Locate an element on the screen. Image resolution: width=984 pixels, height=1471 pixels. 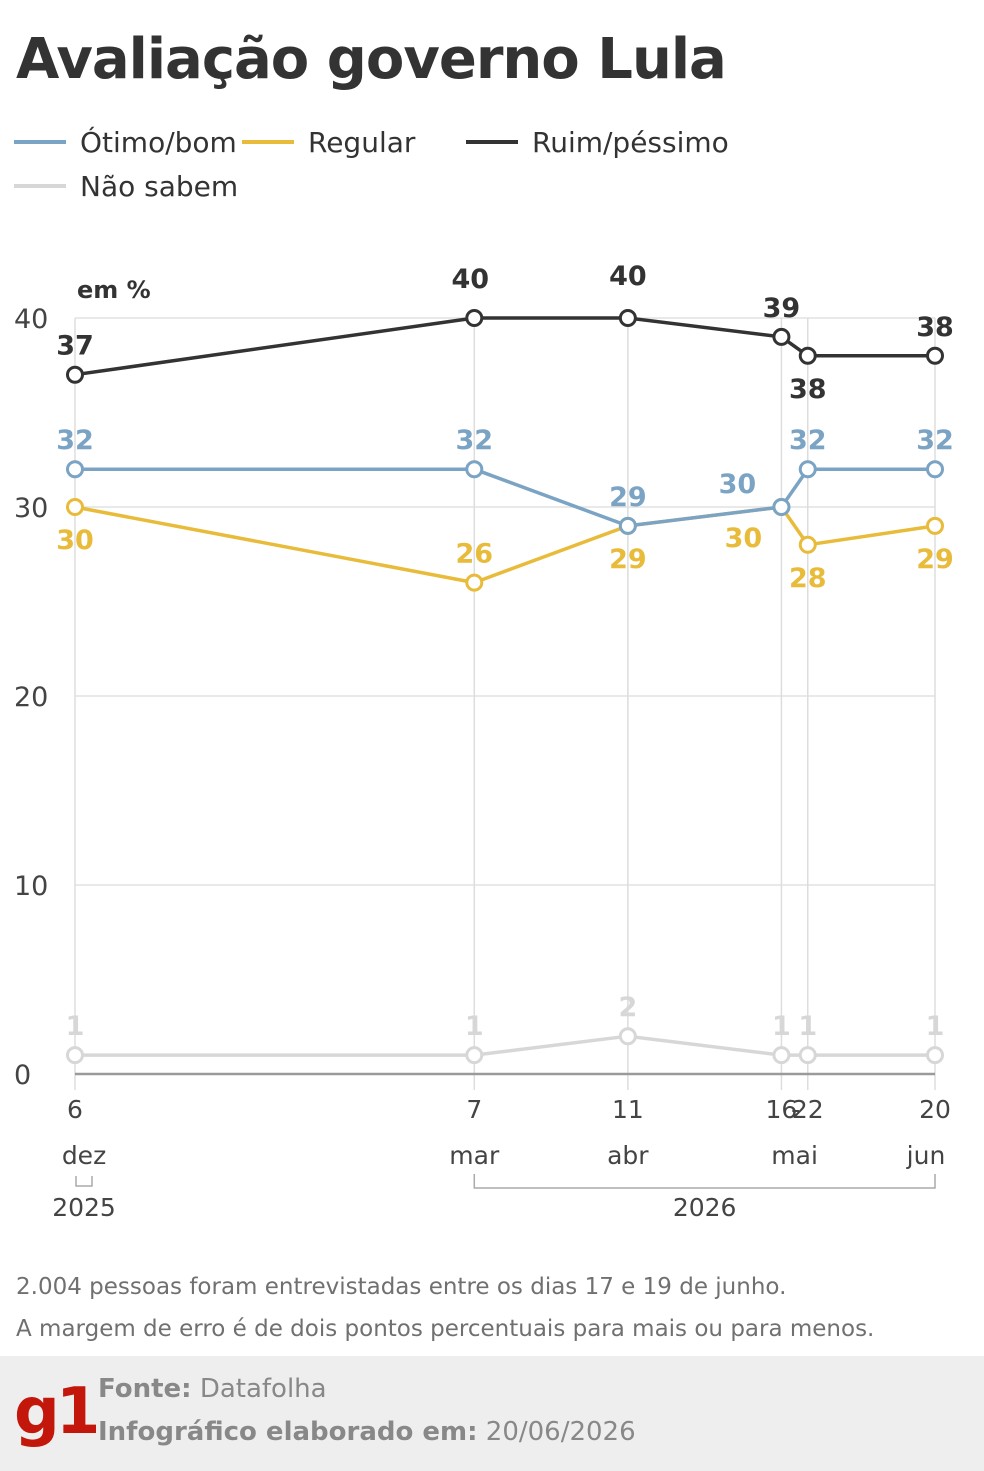
legend-label-ruim-pessimo: Ruim/péssimo is located at coordinates (630, 142).